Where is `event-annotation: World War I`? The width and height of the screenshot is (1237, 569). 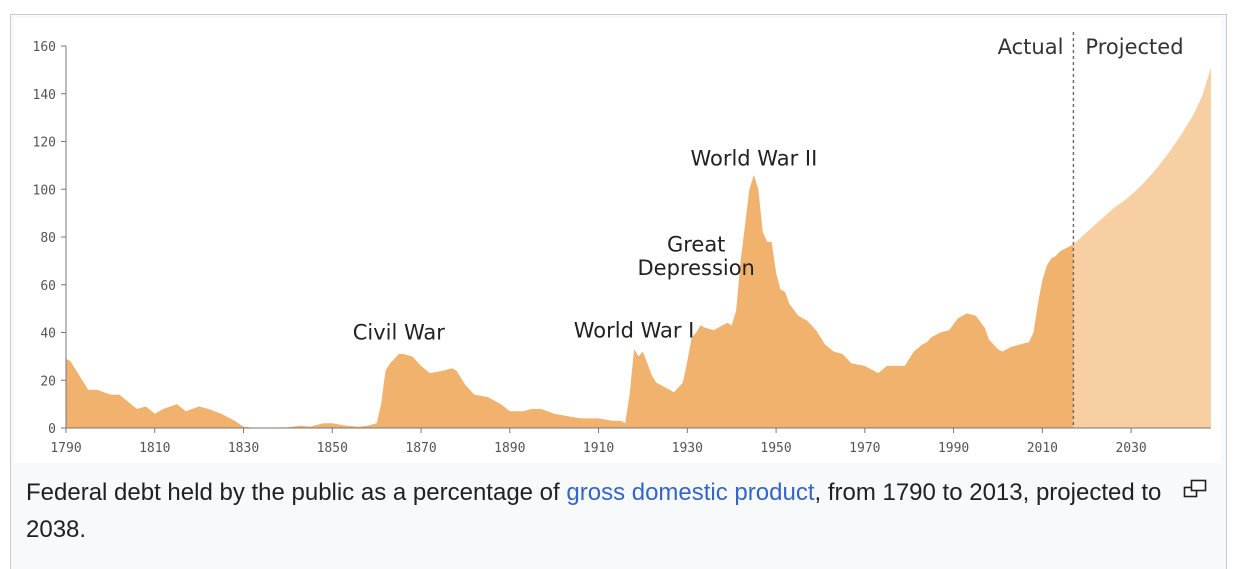 event-annotation: World War I is located at coordinates (634, 330).